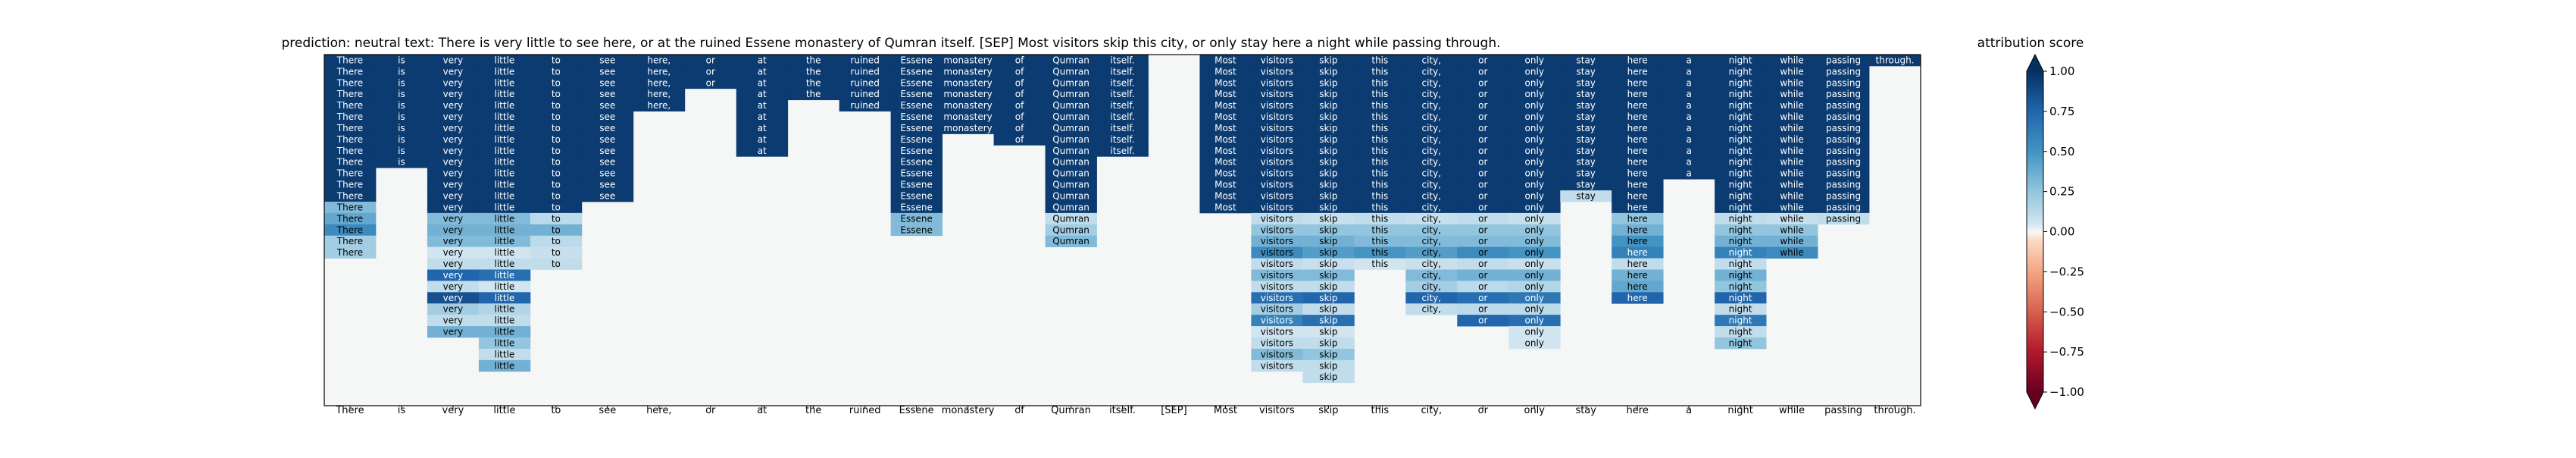 The width and height of the screenshot is (2576, 458). What do you see at coordinates (2061, 151) in the screenshot?
I see `colorbar-tick-label: 0.50` at bounding box center [2061, 151].